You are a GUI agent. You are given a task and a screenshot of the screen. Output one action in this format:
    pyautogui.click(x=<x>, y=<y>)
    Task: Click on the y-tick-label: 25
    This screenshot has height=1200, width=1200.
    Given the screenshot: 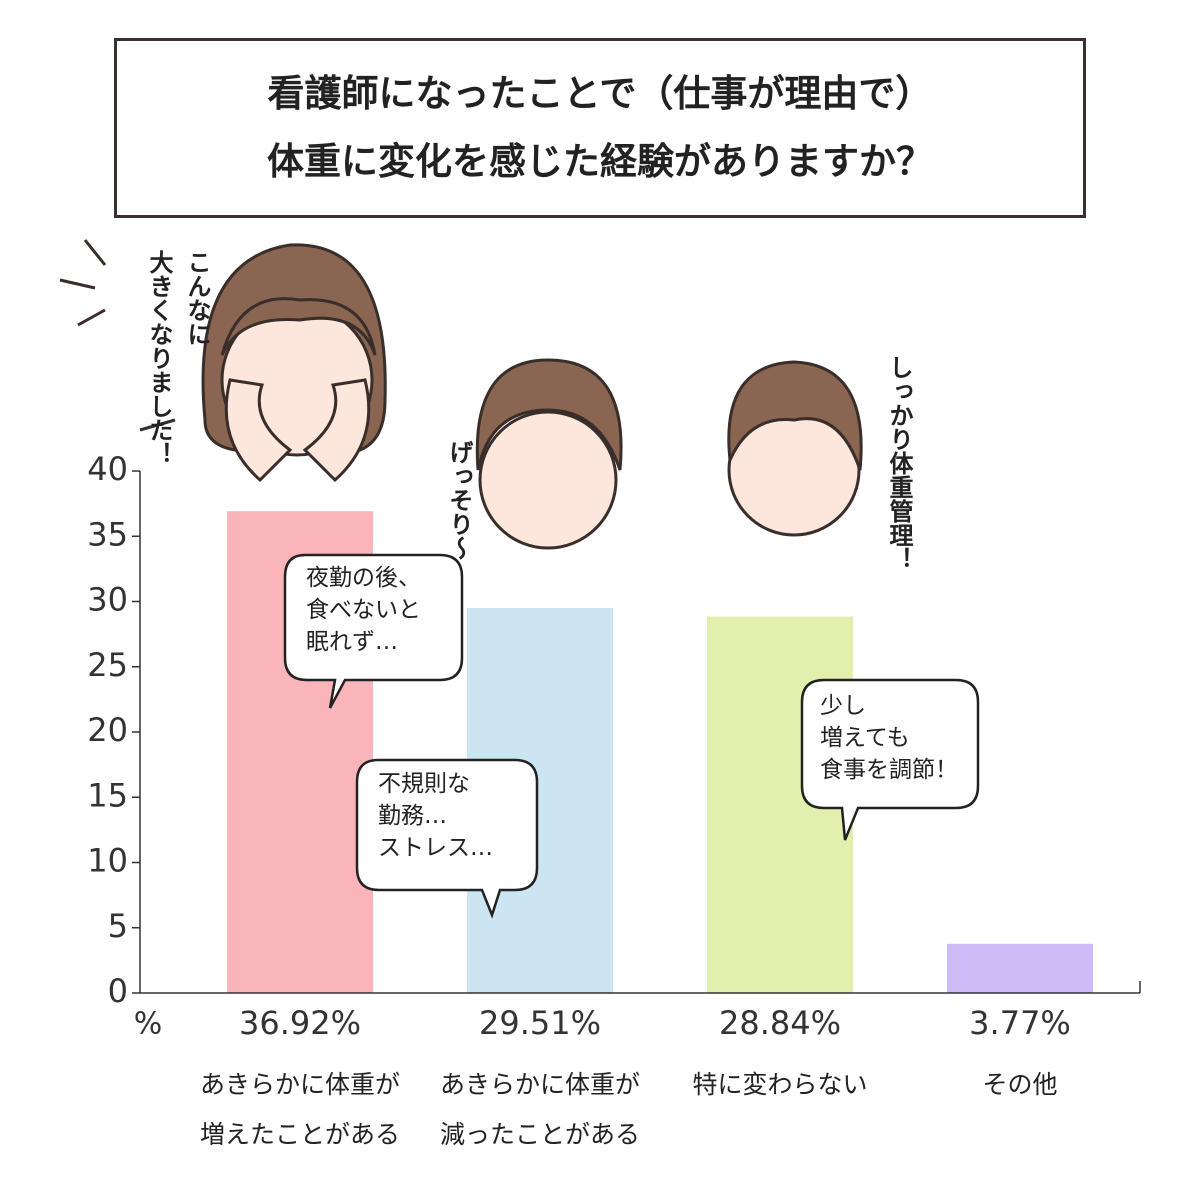 What is the action you would take?
    pyautogui.click(x=107, y=665)
    